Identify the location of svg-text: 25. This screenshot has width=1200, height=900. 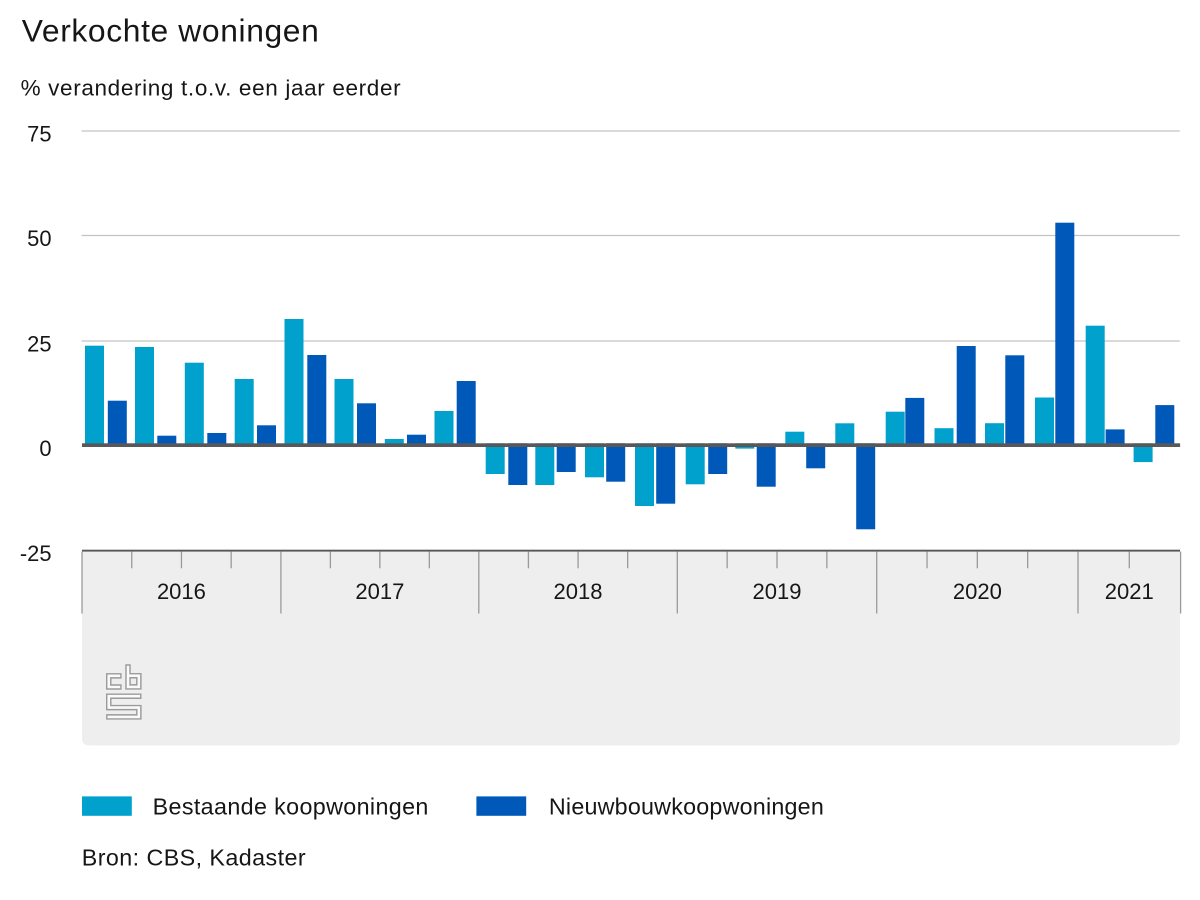
(39, 344).